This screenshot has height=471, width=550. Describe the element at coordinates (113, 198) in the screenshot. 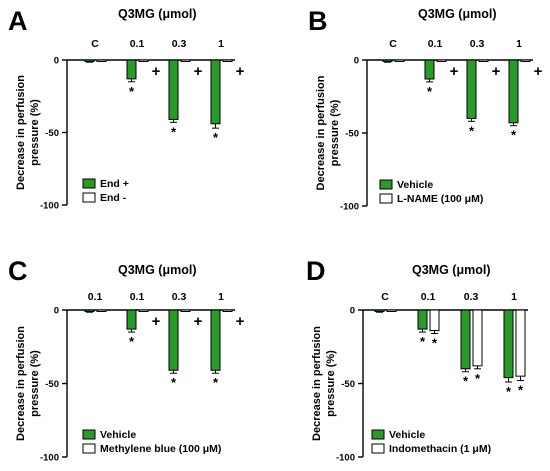

I see `legend-label: End -` at that location.